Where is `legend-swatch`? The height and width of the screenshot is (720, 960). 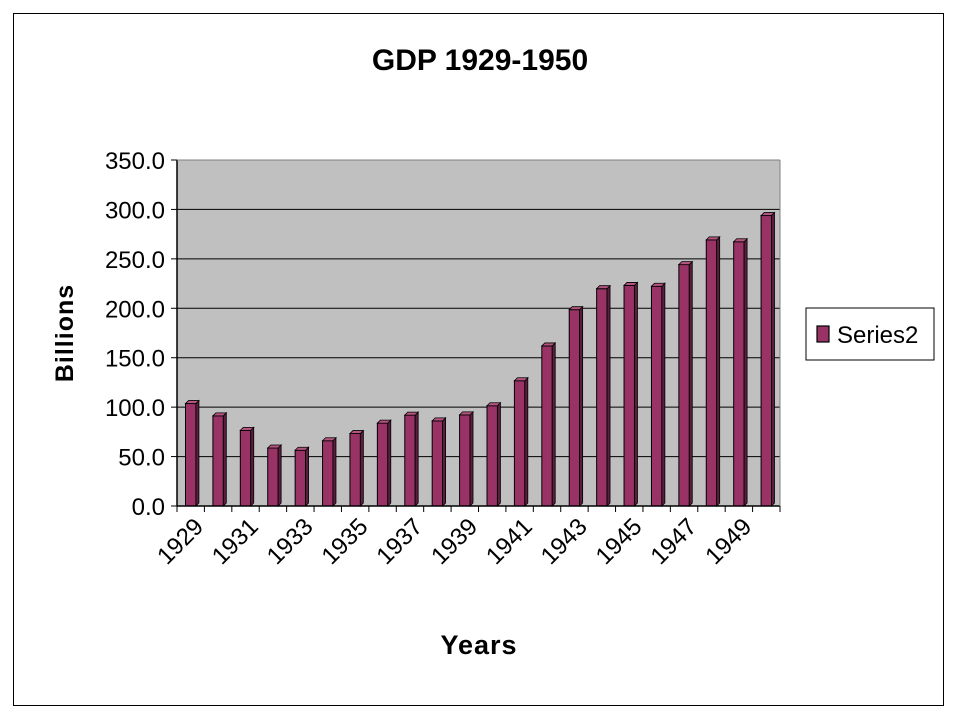 legend-swatch is located at coordinates (823, 334).